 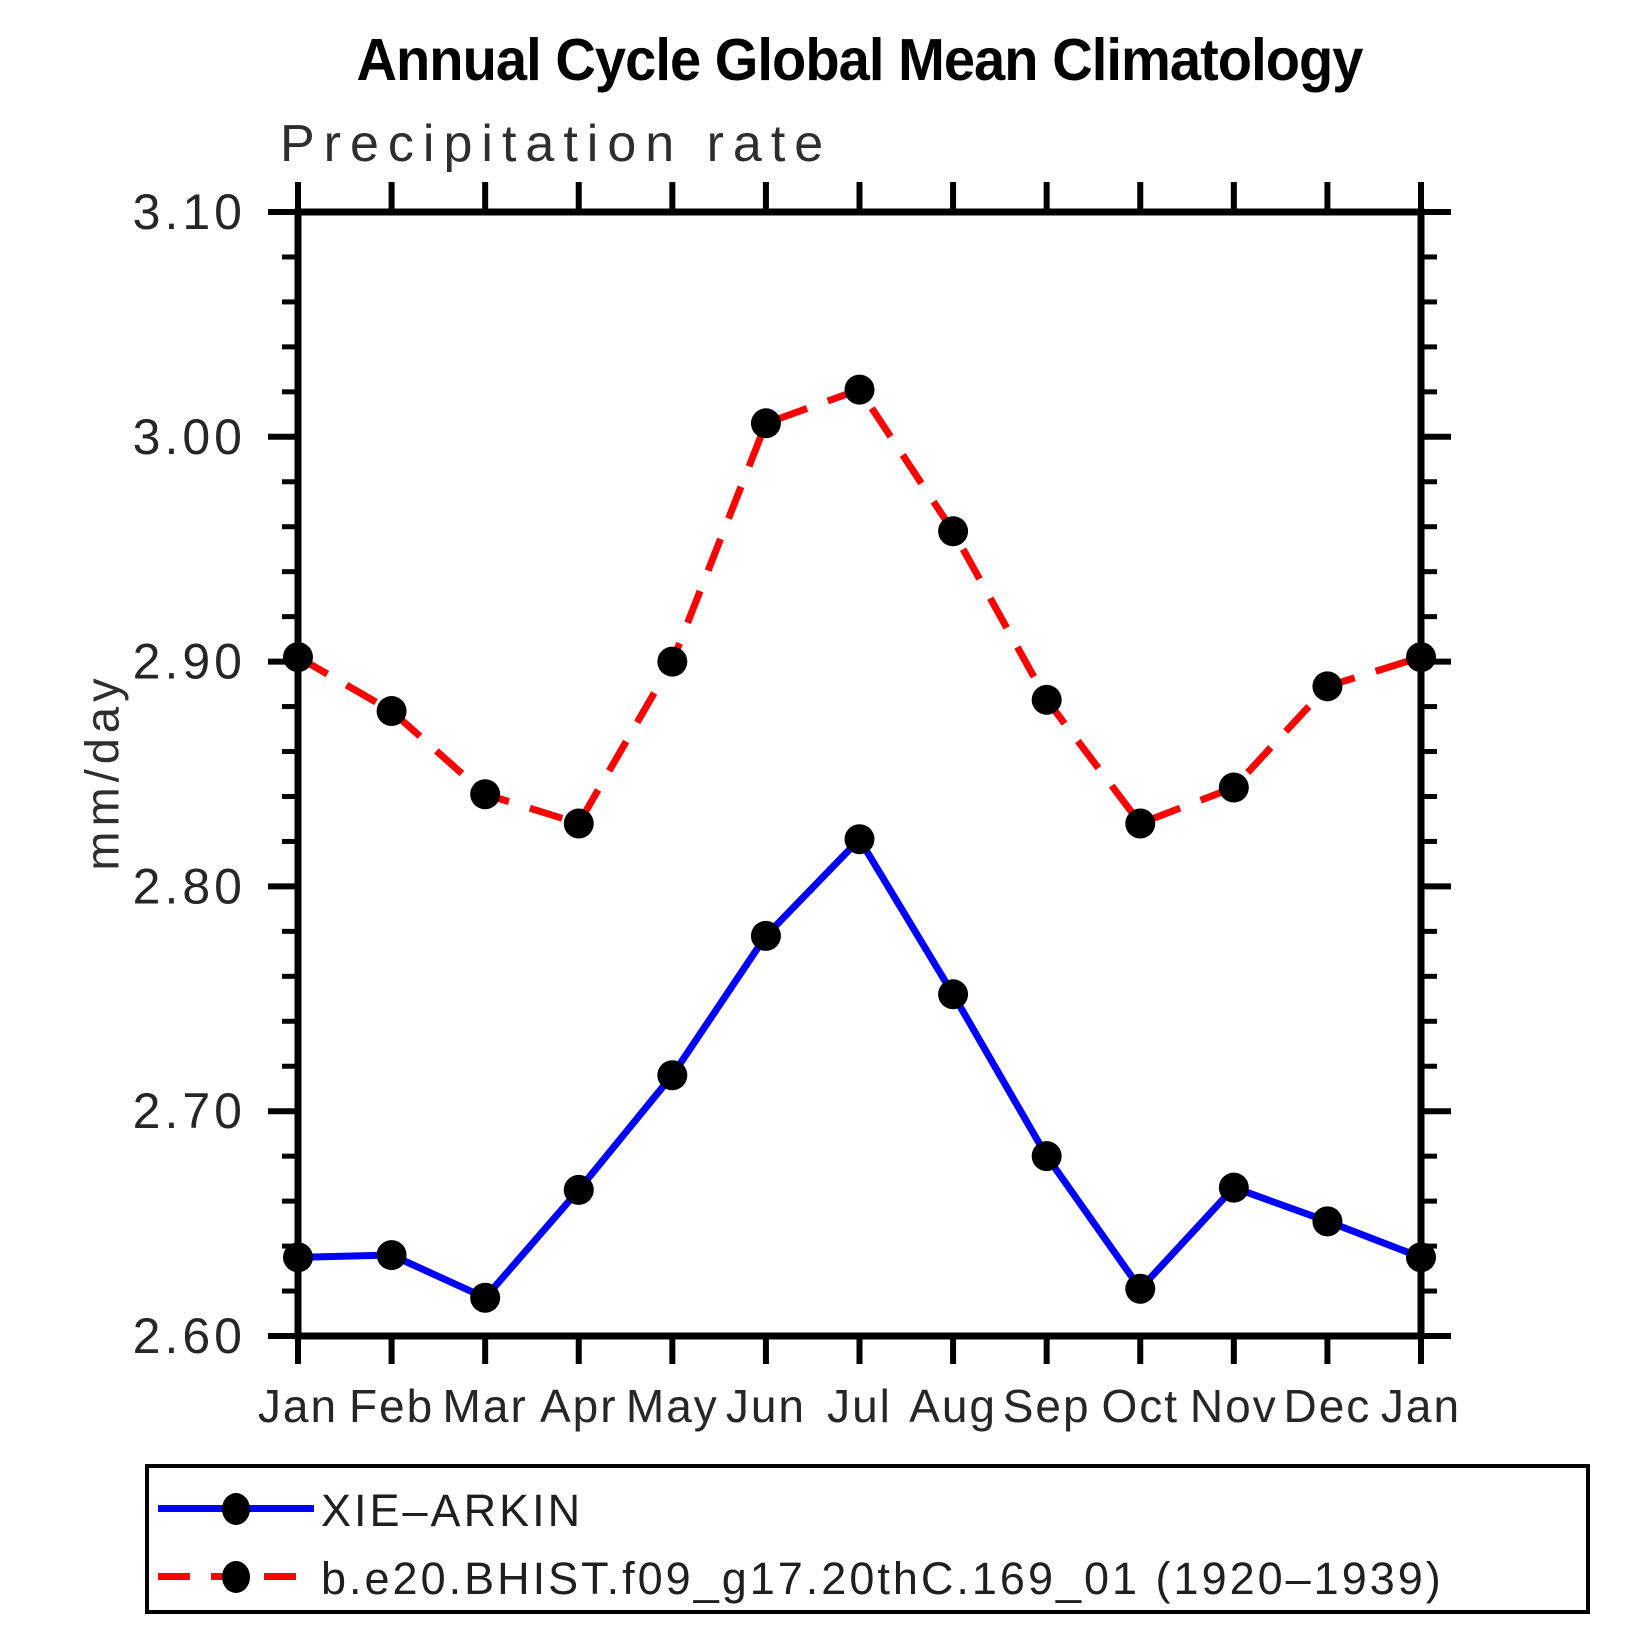 What do you see at coordinates (579, 1406) in the screenshot?
I see `x-tick-label: Apr` at bounding box center [579, 1406].